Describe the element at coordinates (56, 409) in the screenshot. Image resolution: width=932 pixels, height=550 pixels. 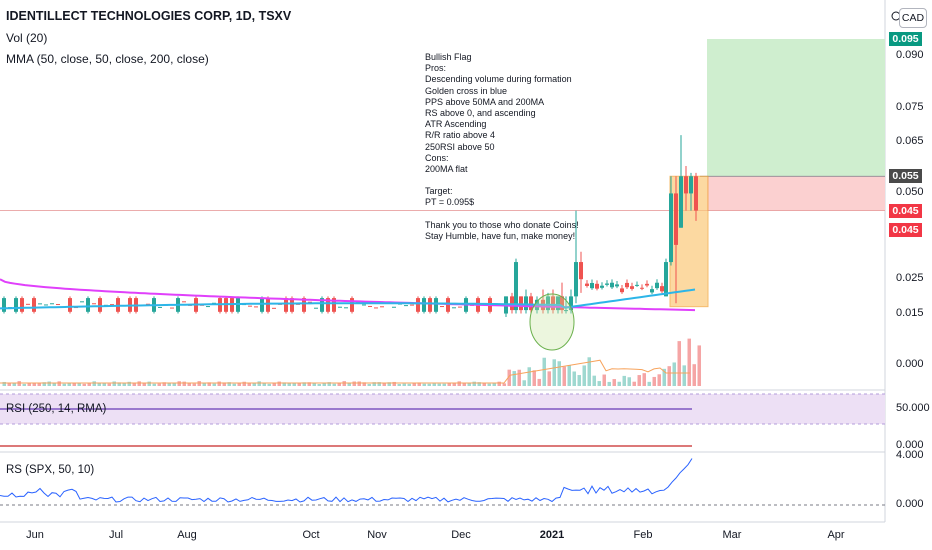
I see `rsi-panel-label: RSI (250, 14, RMA)` at that location.